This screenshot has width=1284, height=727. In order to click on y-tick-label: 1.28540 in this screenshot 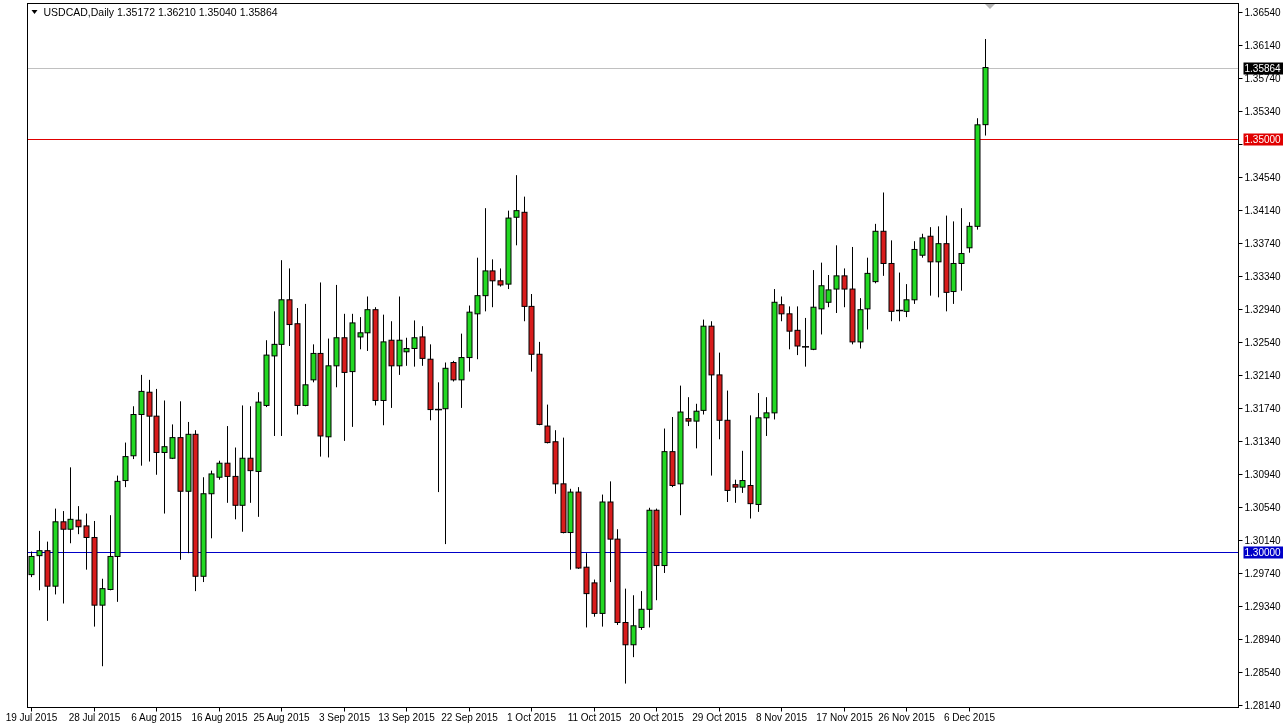, I will do `click(1263, 672)`.